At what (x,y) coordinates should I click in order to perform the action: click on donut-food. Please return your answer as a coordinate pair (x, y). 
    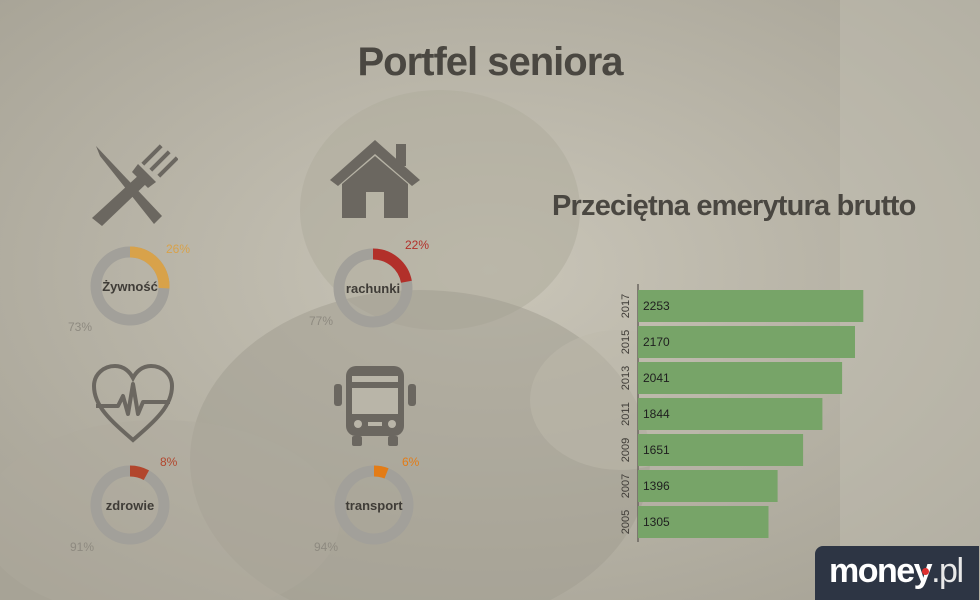
    Looking at the image, I should click on (130, 286).